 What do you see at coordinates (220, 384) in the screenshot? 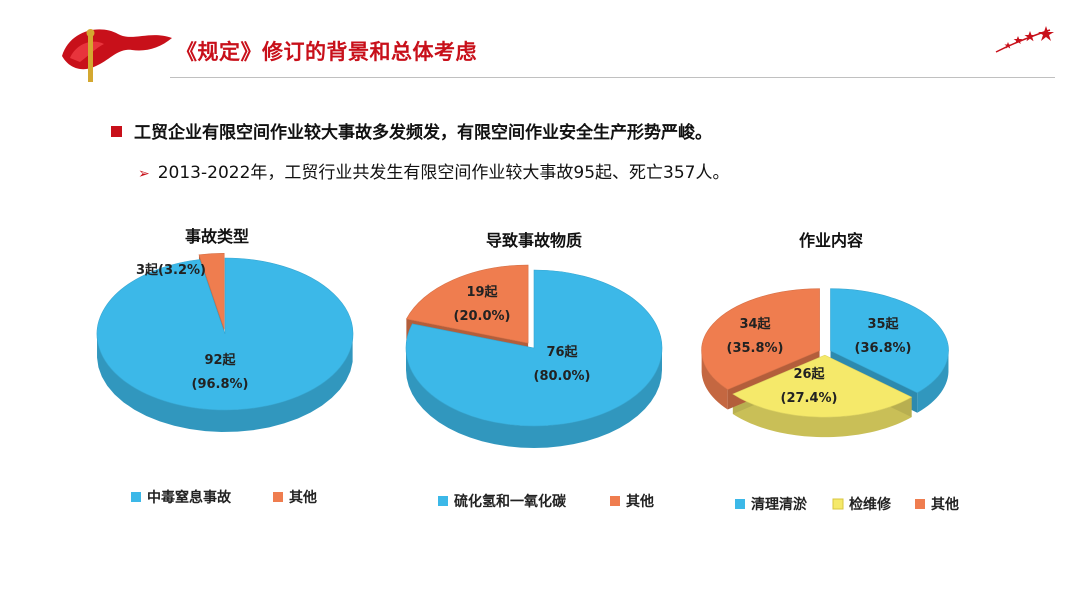
I see `data-label-percent: (96.8%)` at bounding box center [220, 384].